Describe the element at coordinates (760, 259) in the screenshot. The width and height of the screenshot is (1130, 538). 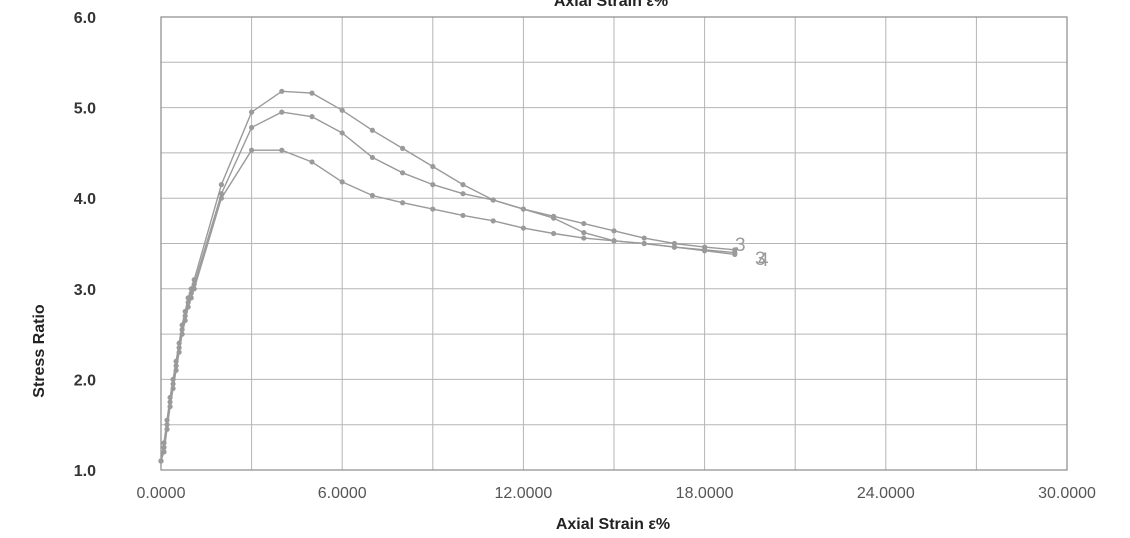
I see `series-label-3b: 3` at that location.